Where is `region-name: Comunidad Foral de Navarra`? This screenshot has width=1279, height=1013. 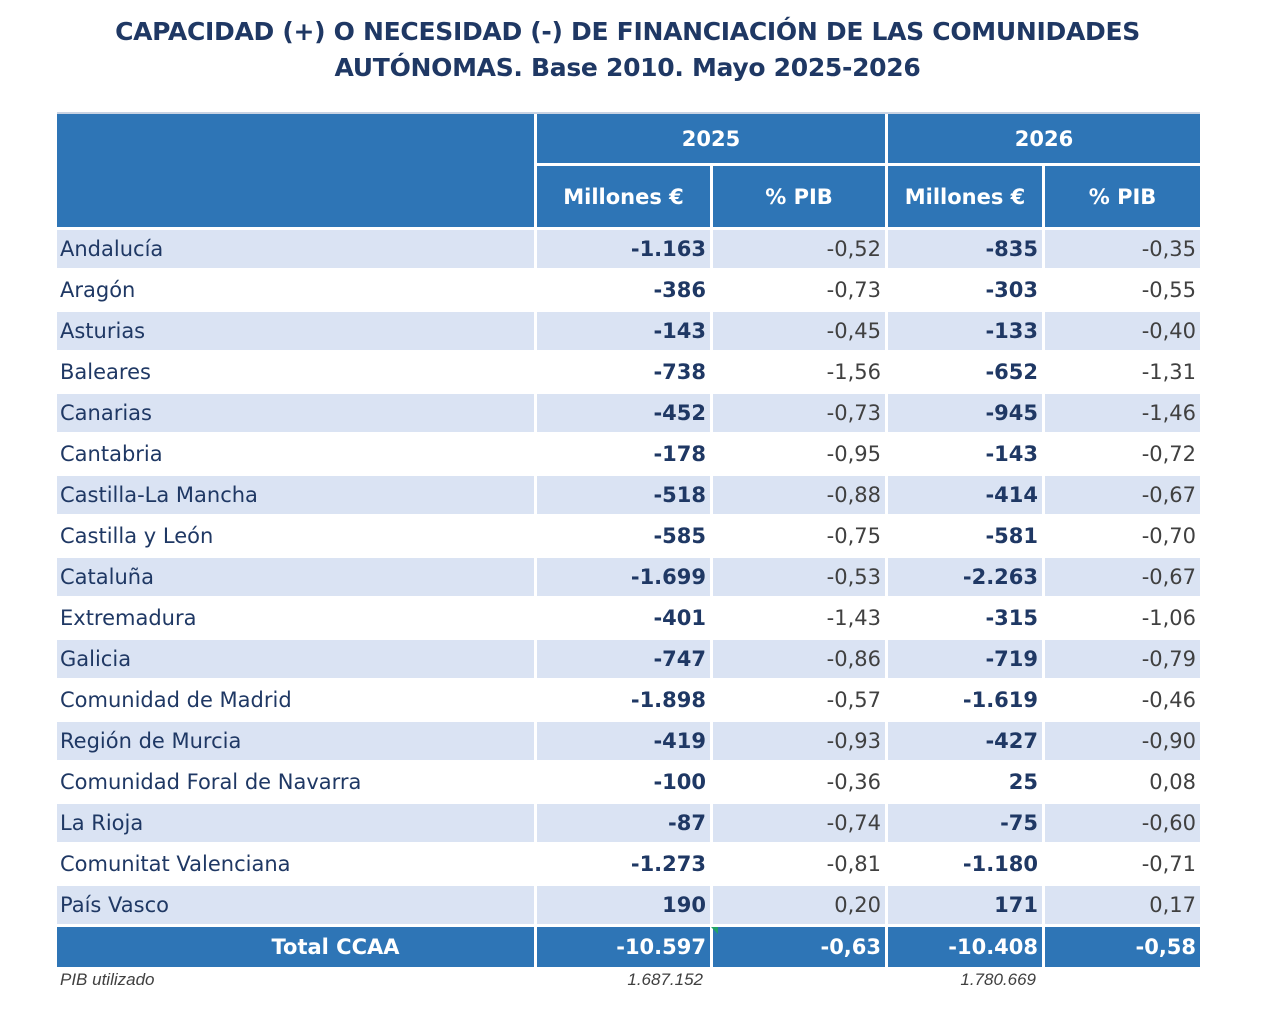 region-name: Comunidad Foral de Navarra is located at coordinates (295, 783).